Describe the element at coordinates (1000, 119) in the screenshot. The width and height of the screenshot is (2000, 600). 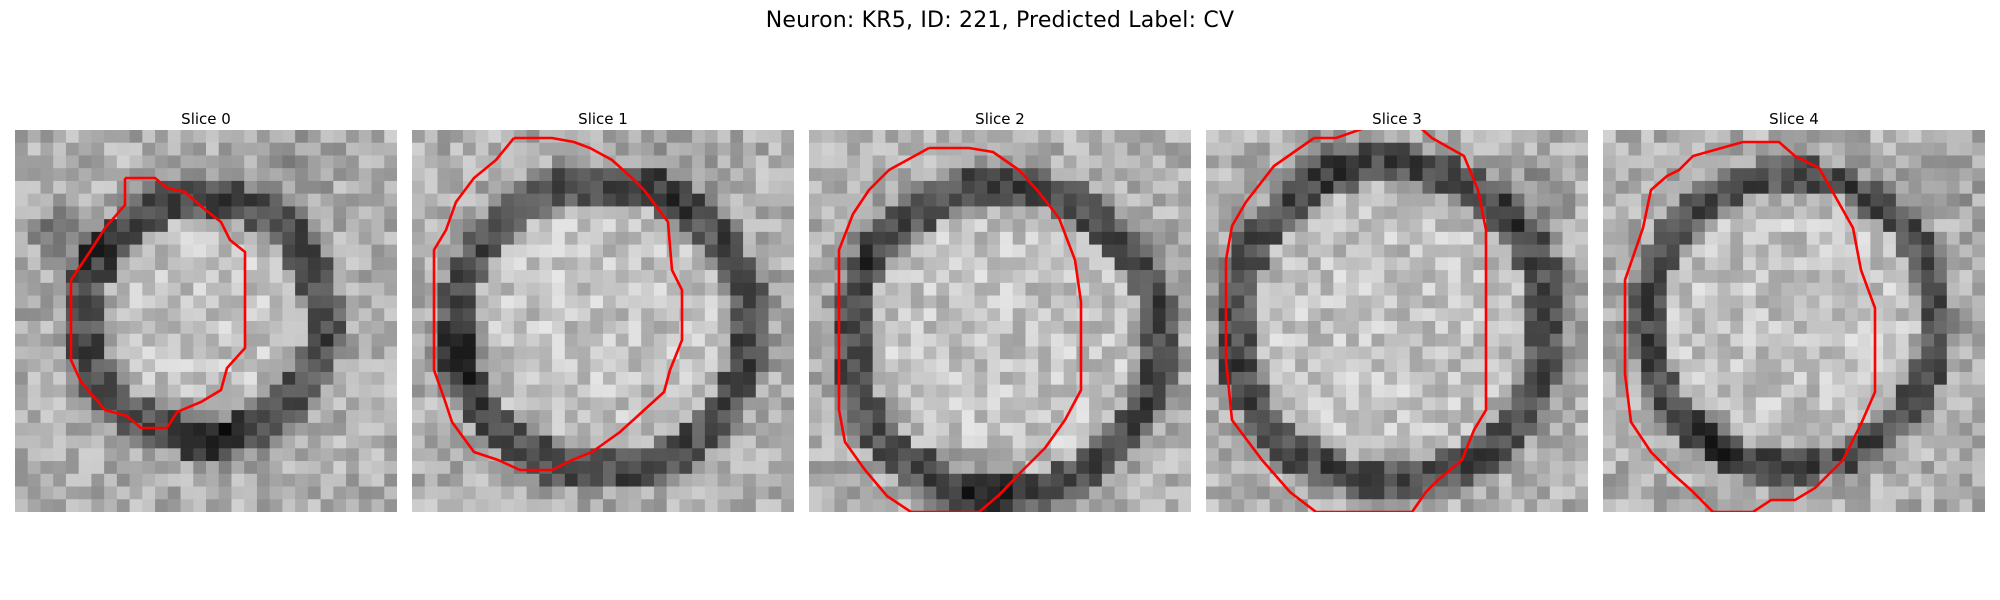
I see `slice-title-2: Slice 2` at that location.